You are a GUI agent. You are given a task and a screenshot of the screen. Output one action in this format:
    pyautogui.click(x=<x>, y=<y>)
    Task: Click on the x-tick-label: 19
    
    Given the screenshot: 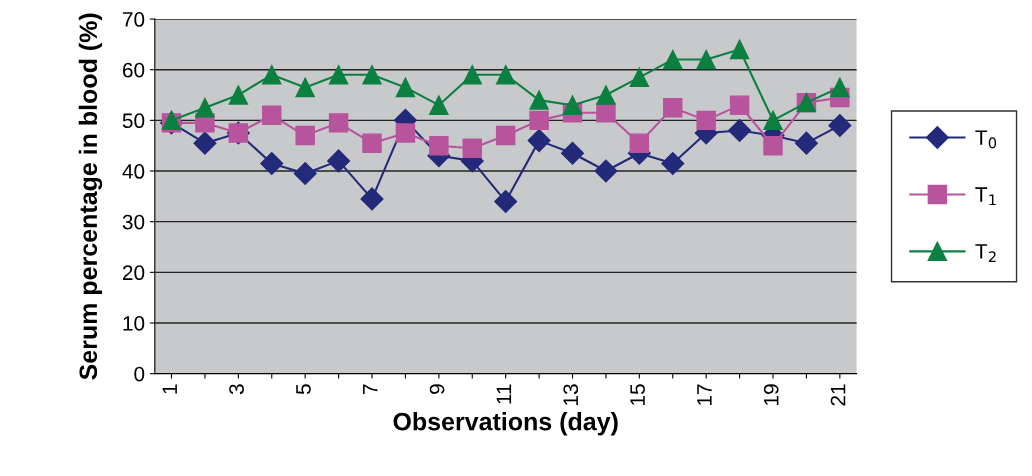 What is the action you would take?
    pyautogui.click(x=771, y=394)
    